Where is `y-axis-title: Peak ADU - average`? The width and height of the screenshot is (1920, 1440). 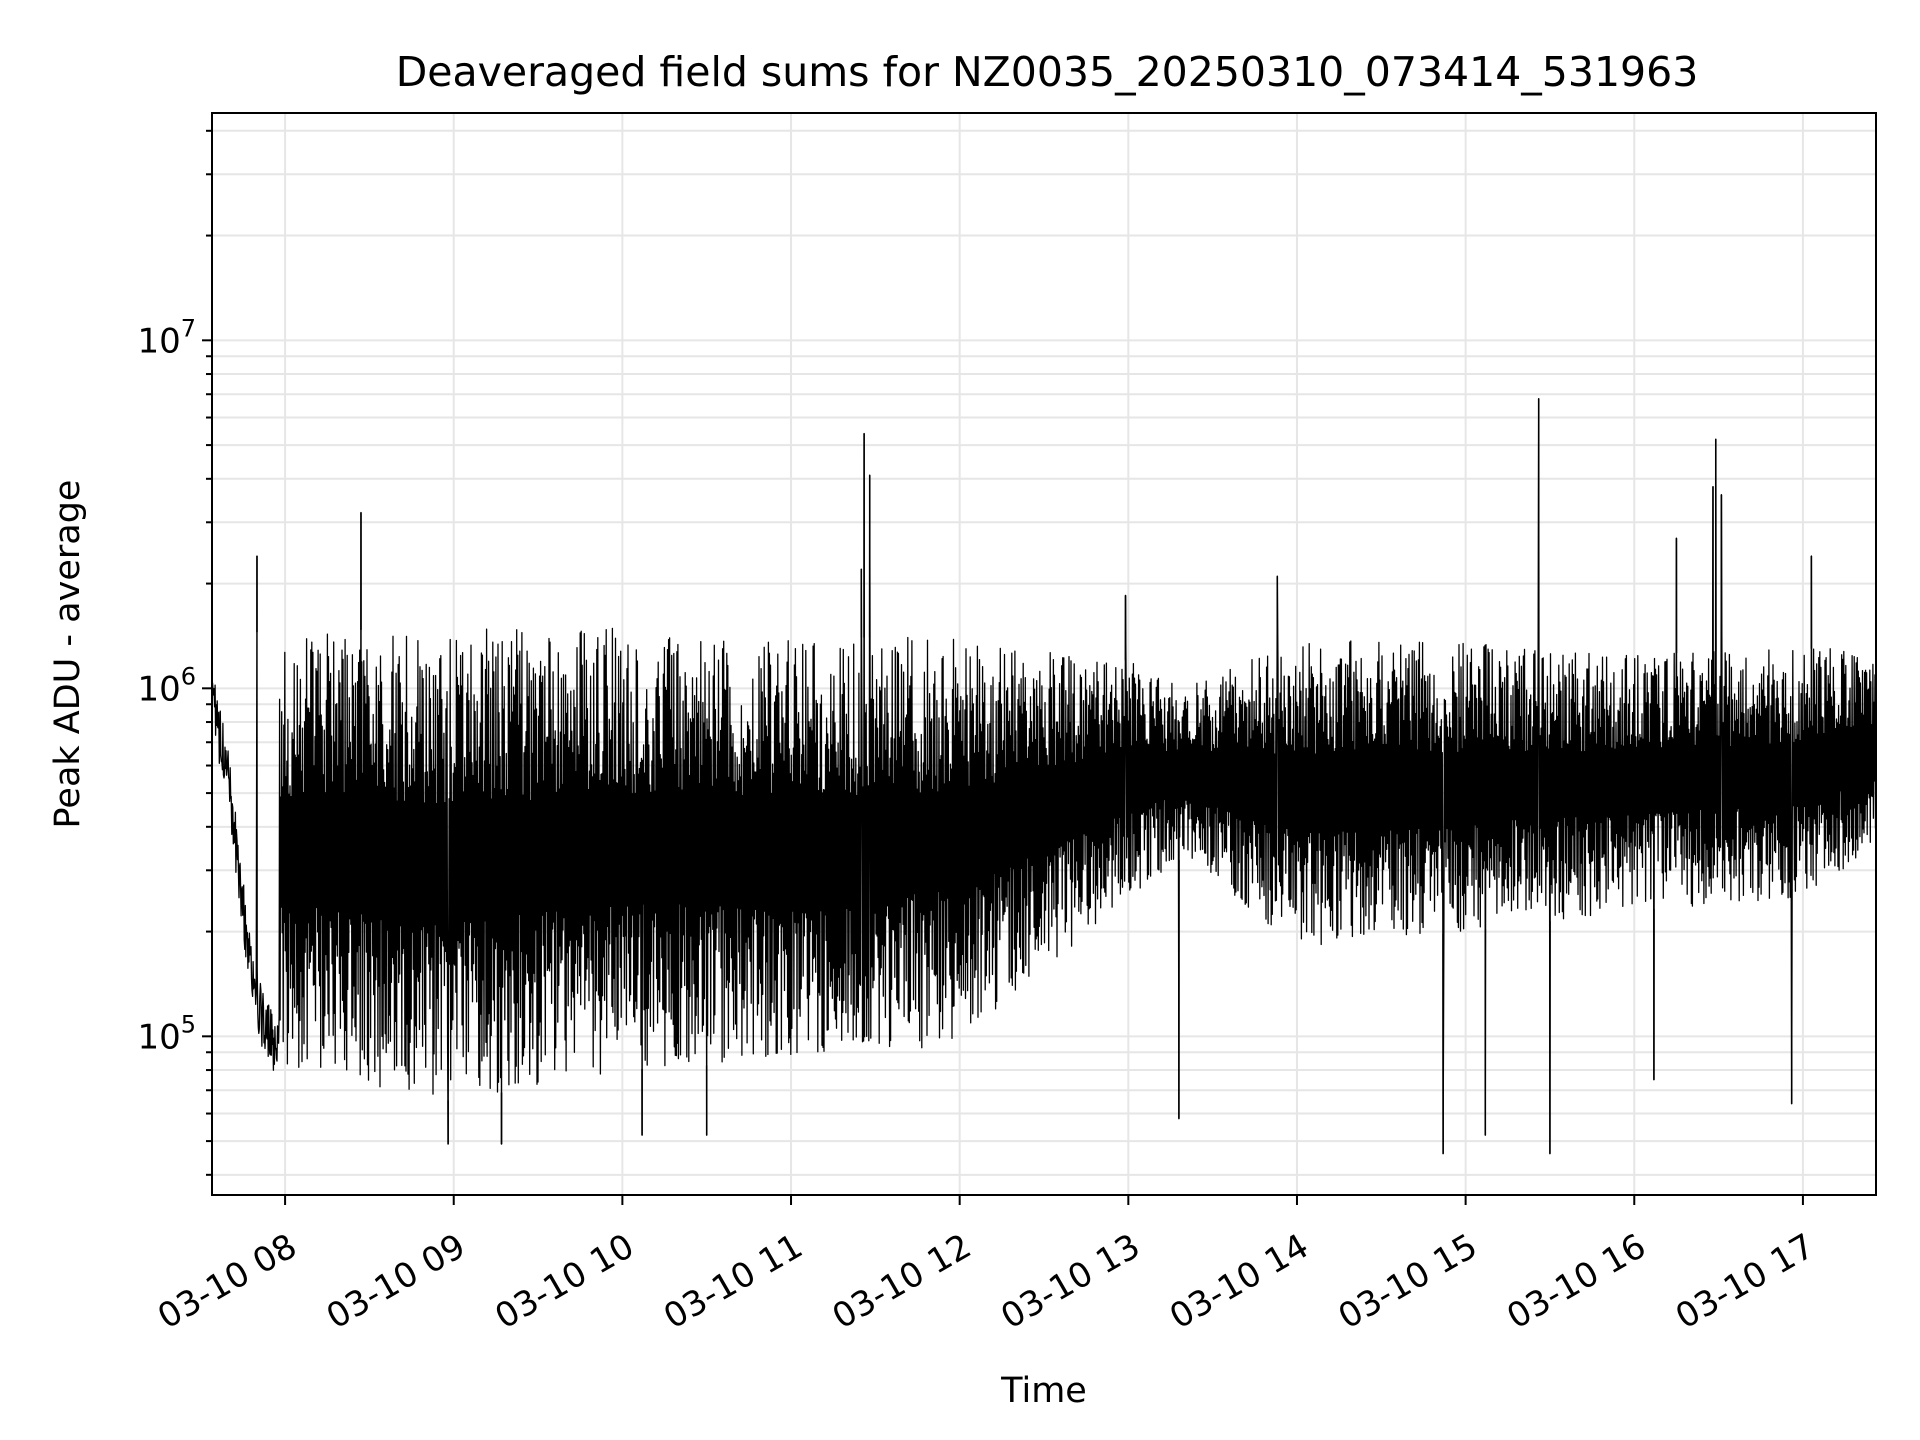
y-axis-title: Peak ADU - average is located at coordinates (68, 654).